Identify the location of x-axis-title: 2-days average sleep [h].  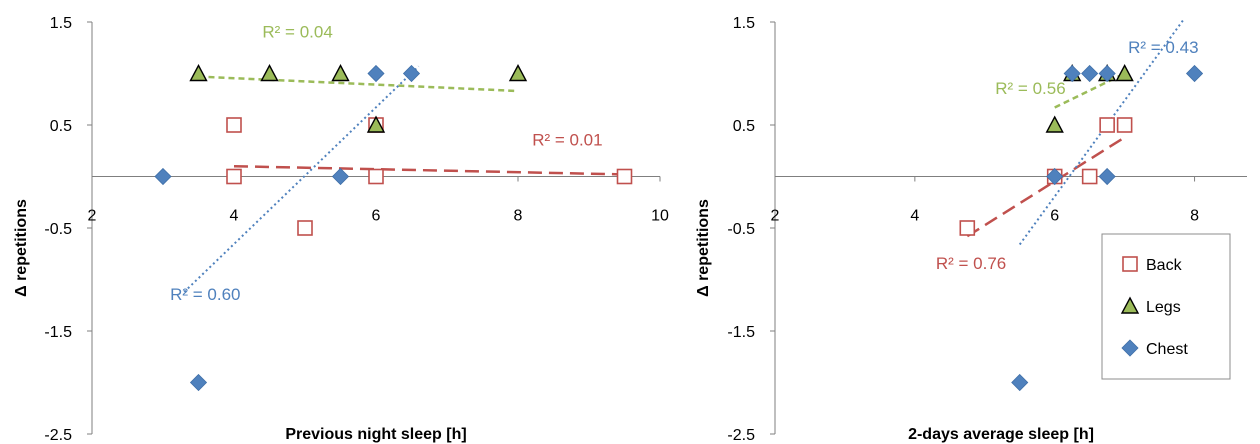
(1001, 434).